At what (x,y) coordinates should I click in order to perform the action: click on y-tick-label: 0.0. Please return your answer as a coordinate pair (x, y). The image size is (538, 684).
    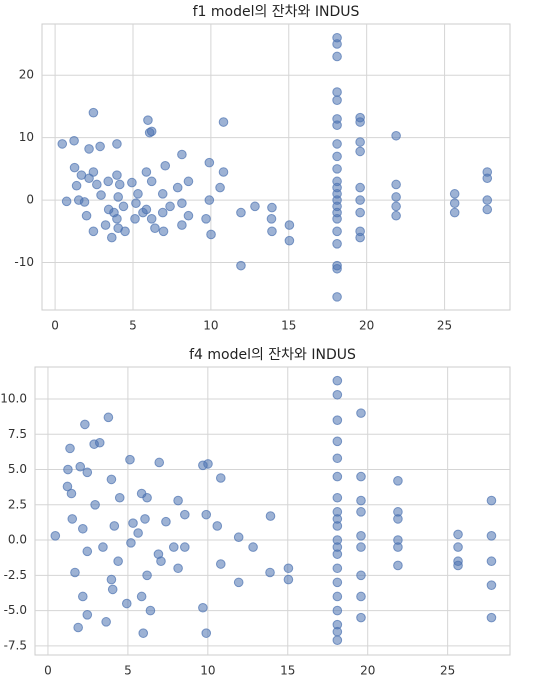
    Looking at the image, I should click on (17, 540).